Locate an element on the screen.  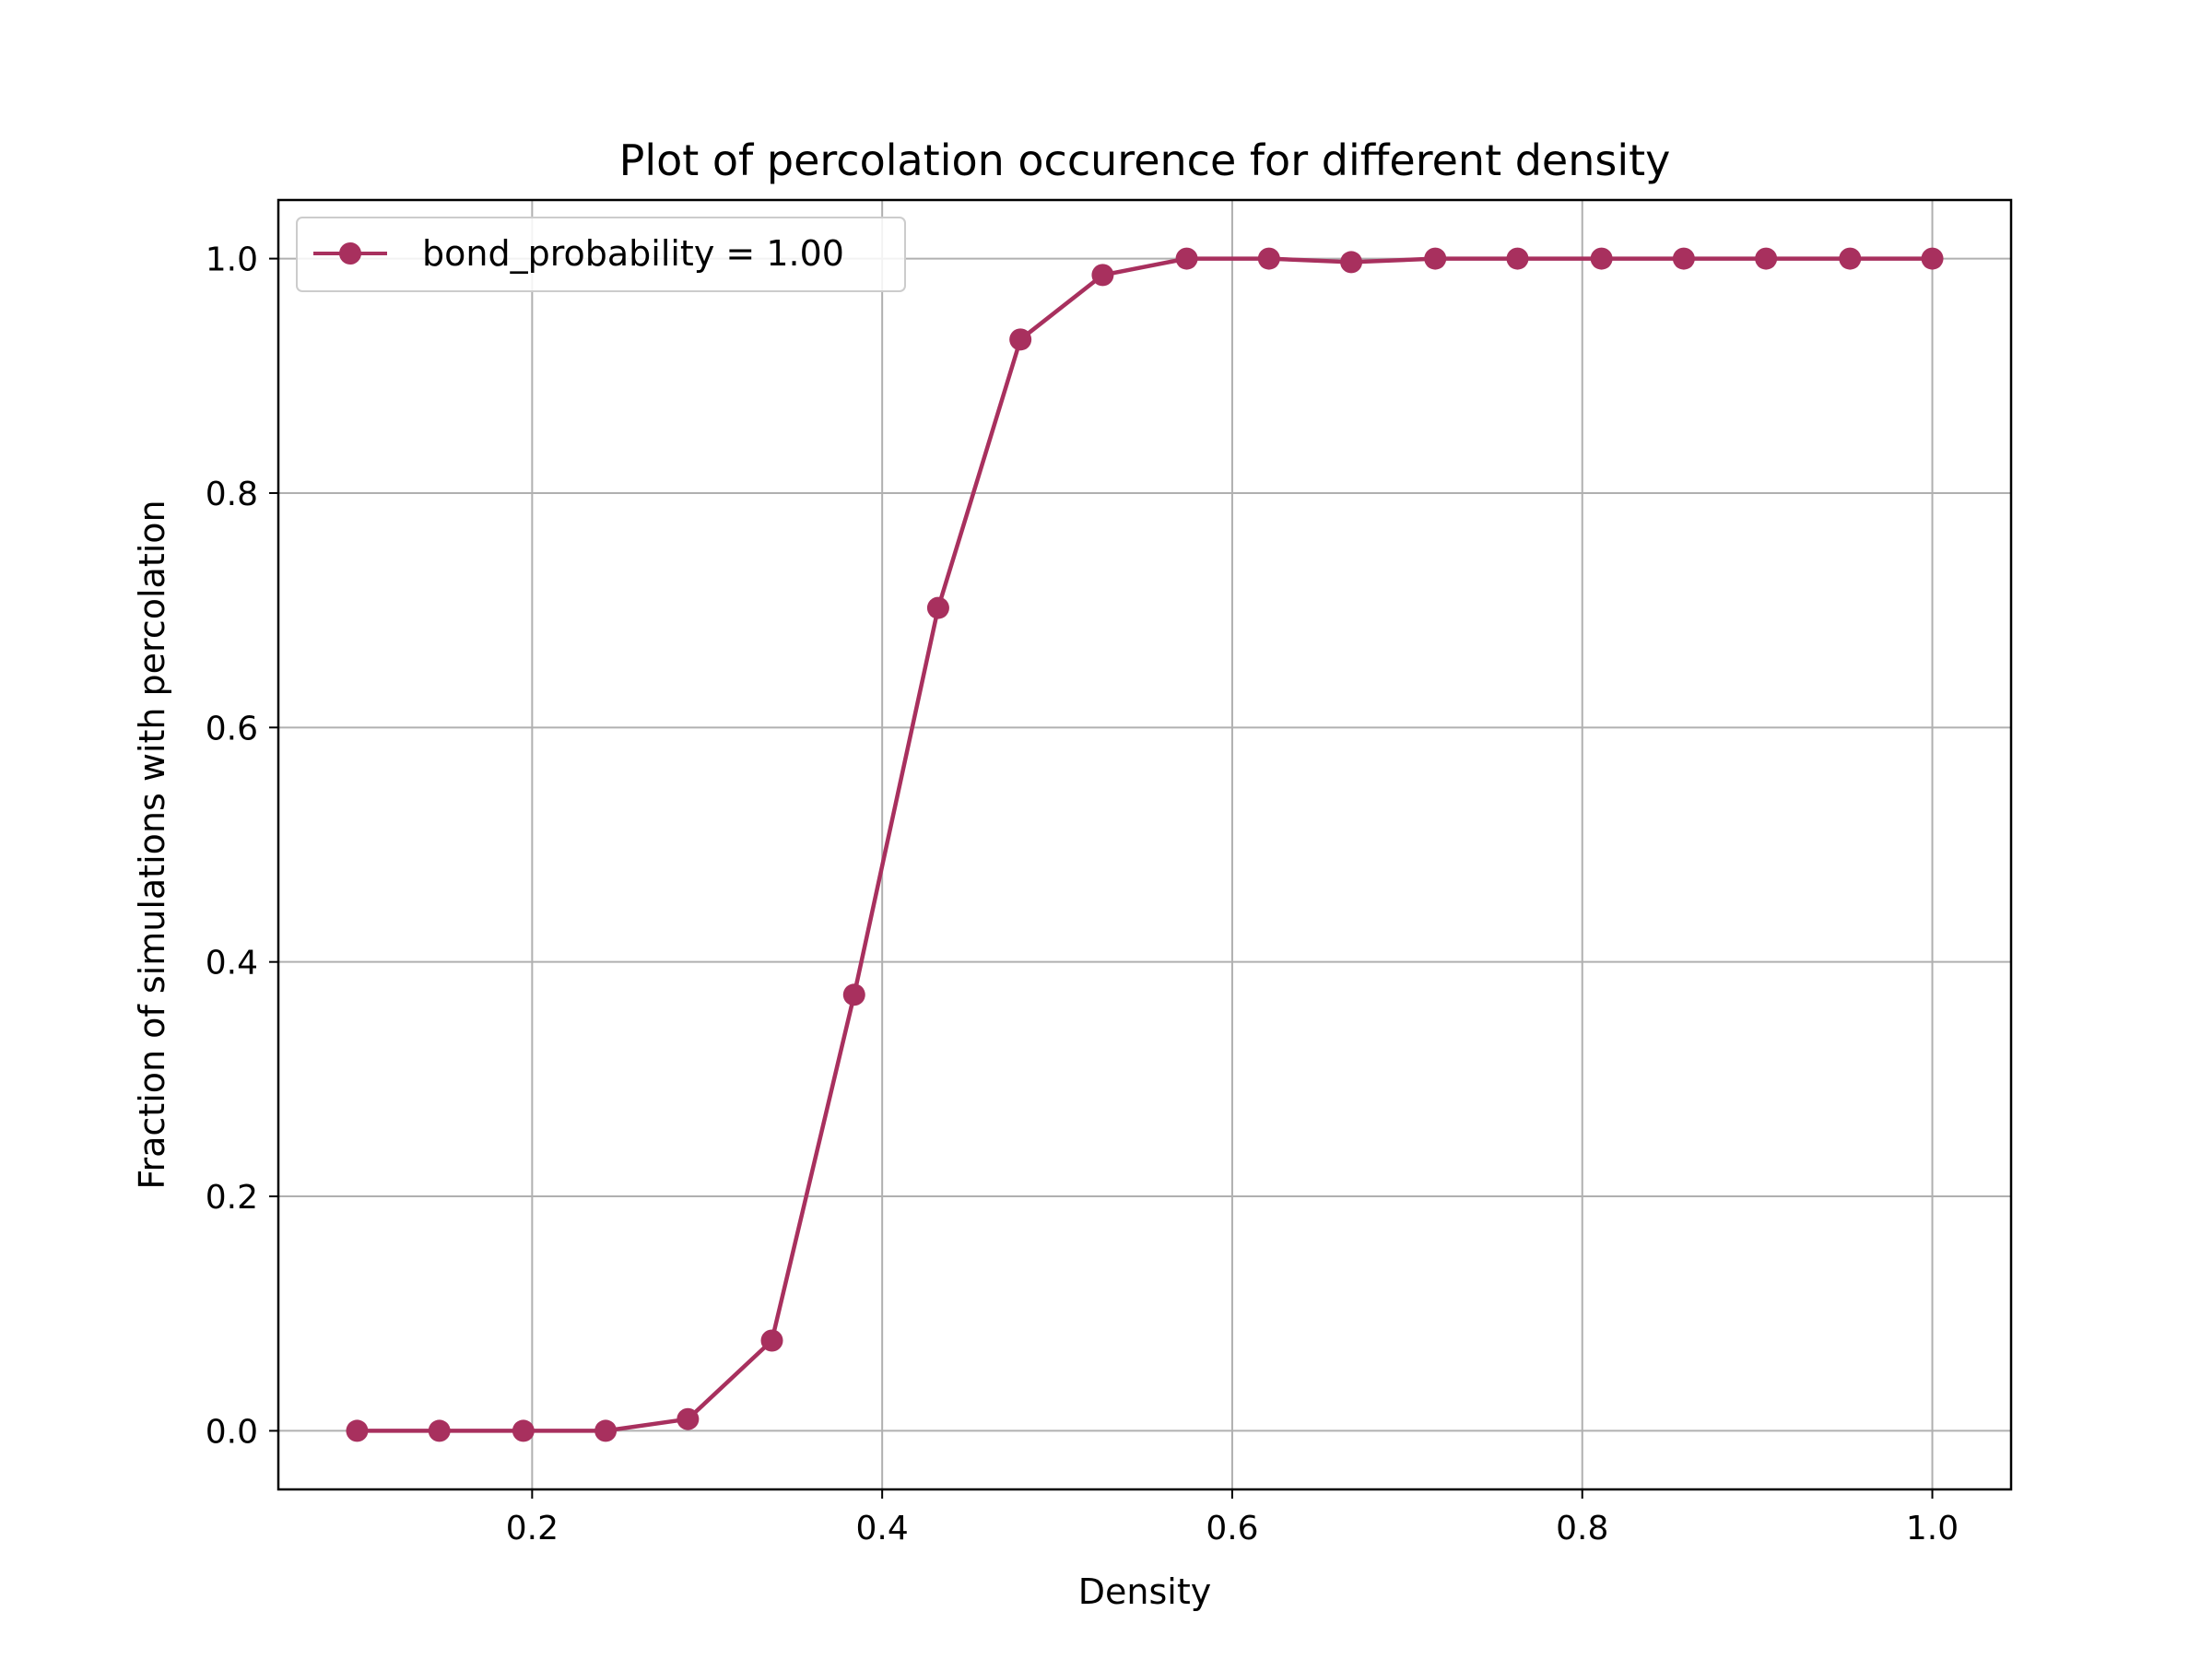
y-tick-label: 0.4 is located at coordinates (232, 963).